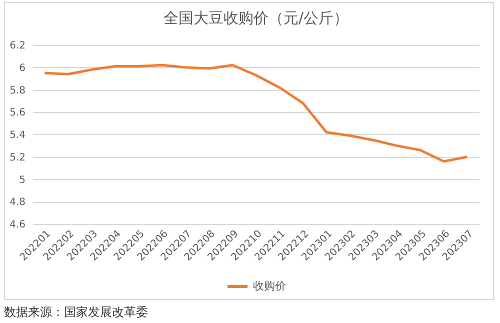 The height and width of the screenshot is (323, 500). Describe the element at coordinates (18, 202) in the screenshot. I see `y-tick-label: 4.8` at that location.